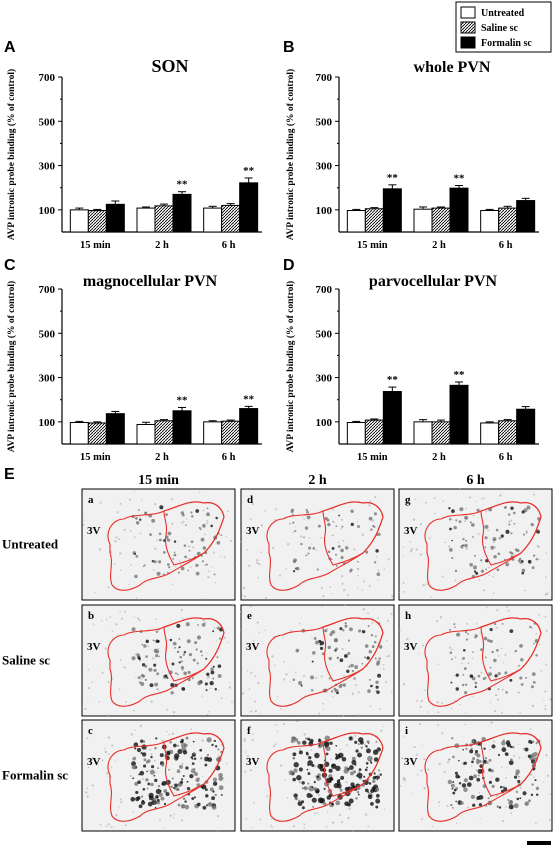 The width and height of the screenshot is (554, 852). I want to click on legend-swatch-saline, so click(468, 27).